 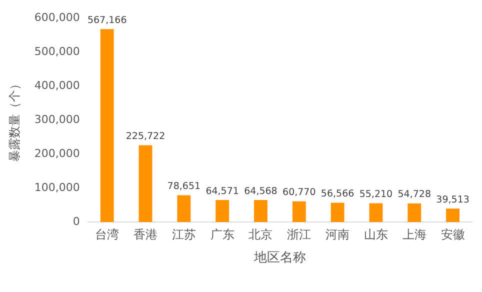 What do you see at coordinates (57, 85) in the screenshot?
I see `y-tick-label: 400,000` at bounding box center [57, 85].